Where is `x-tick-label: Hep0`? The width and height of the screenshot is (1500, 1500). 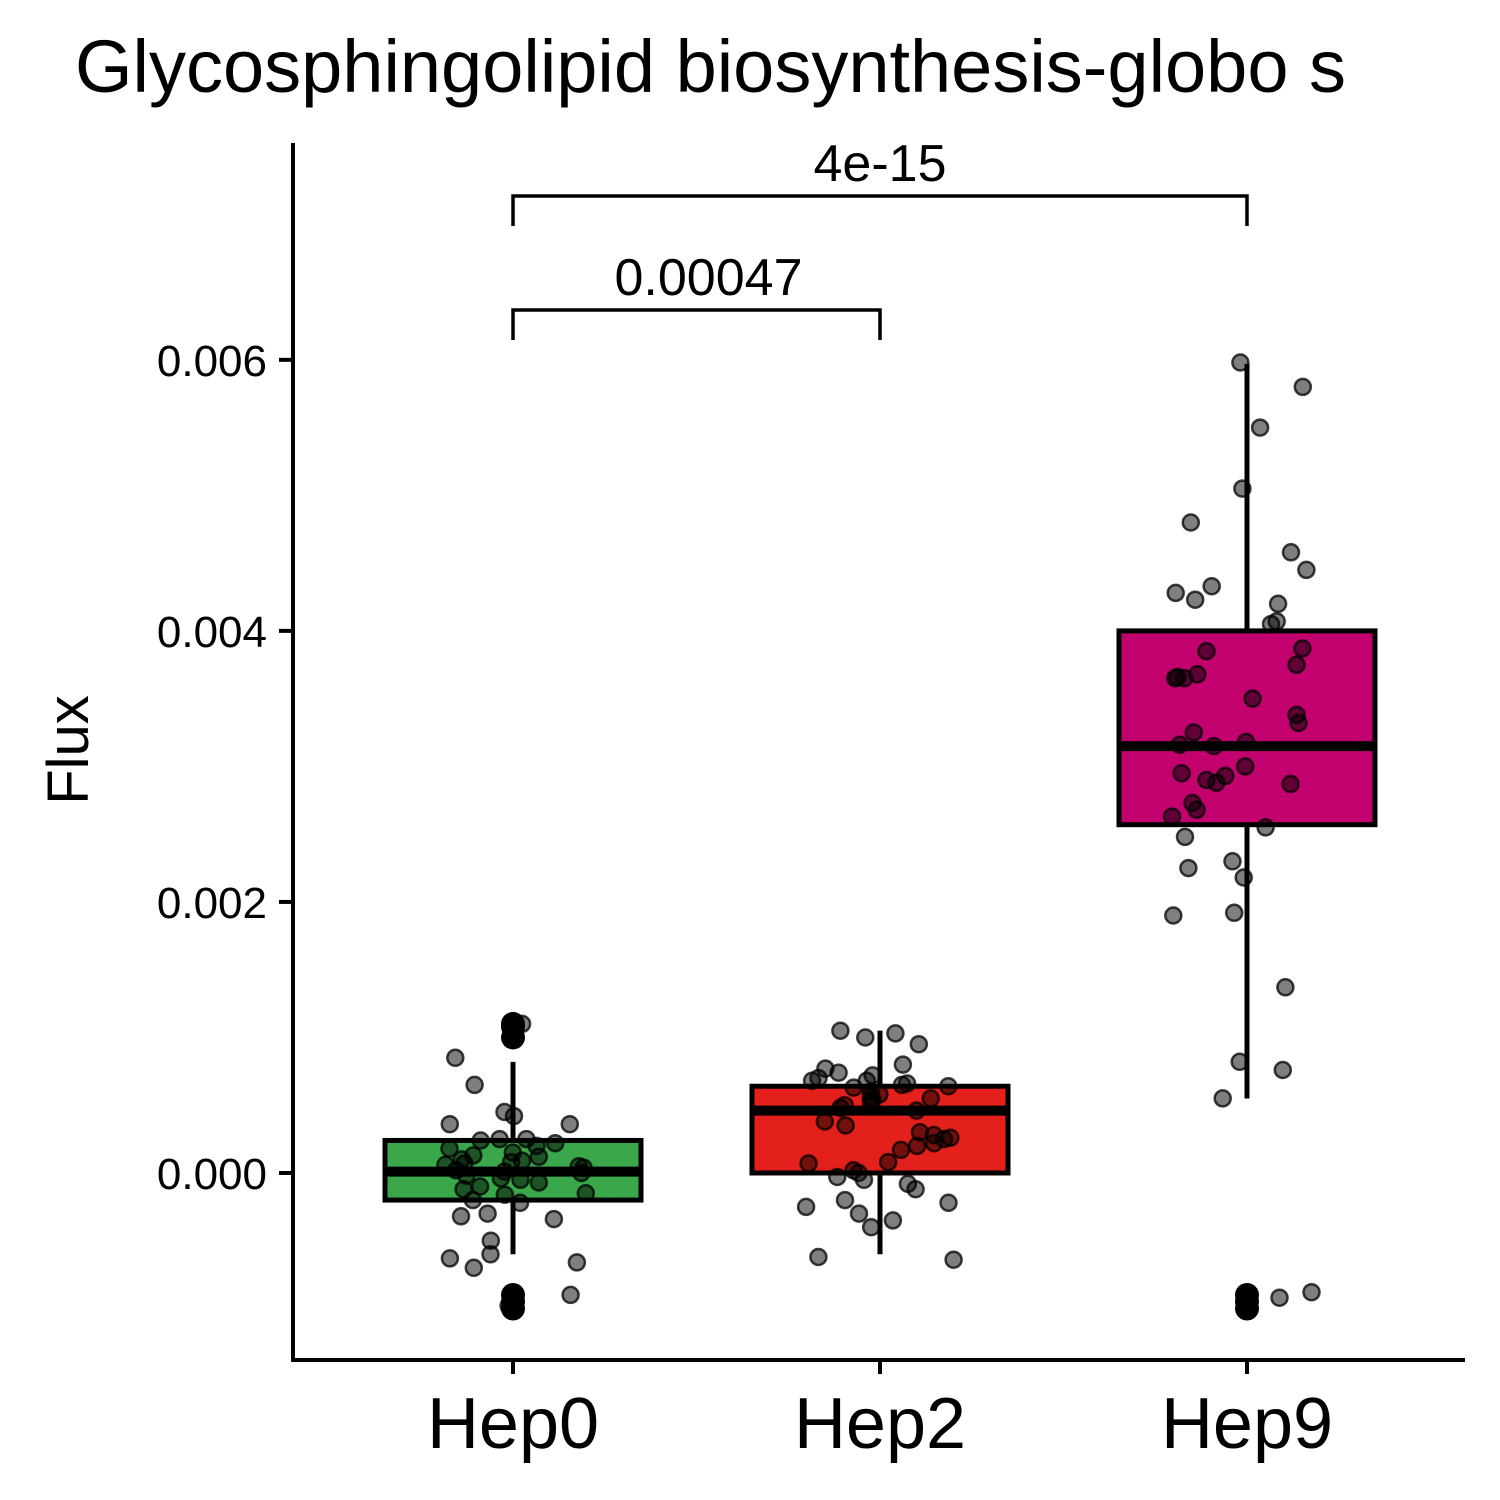
x-tick-label: Hep0 is located at coordinates (513, 1424).